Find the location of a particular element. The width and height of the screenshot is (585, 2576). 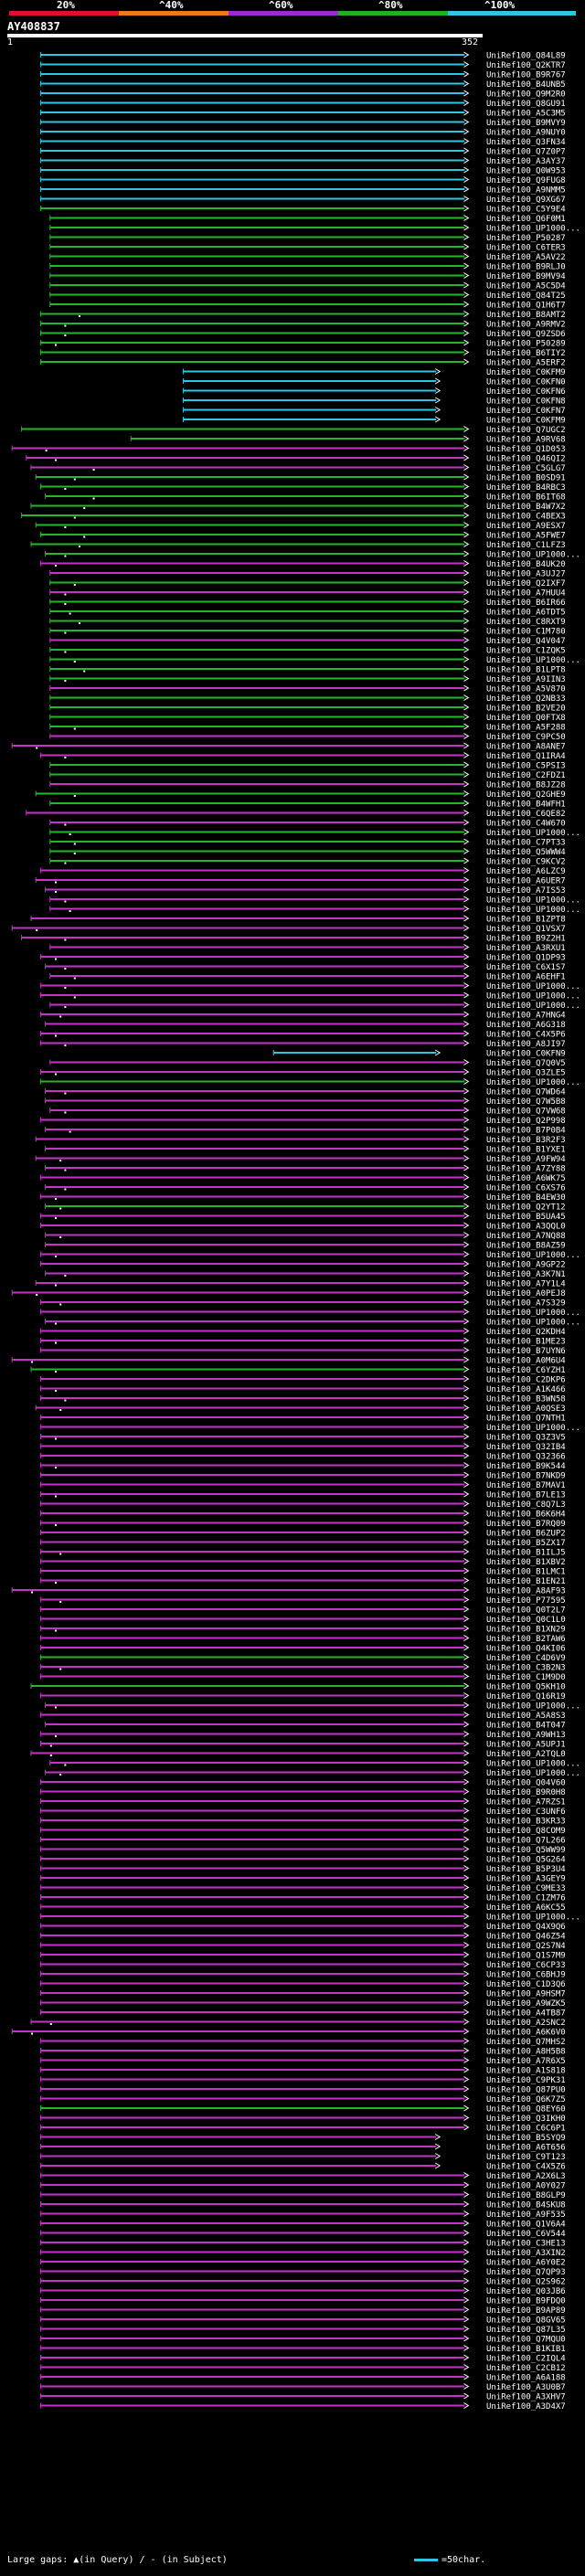

hit-label-link: UniRef100_B7UYN6 is located at coordinates (526, 1351).